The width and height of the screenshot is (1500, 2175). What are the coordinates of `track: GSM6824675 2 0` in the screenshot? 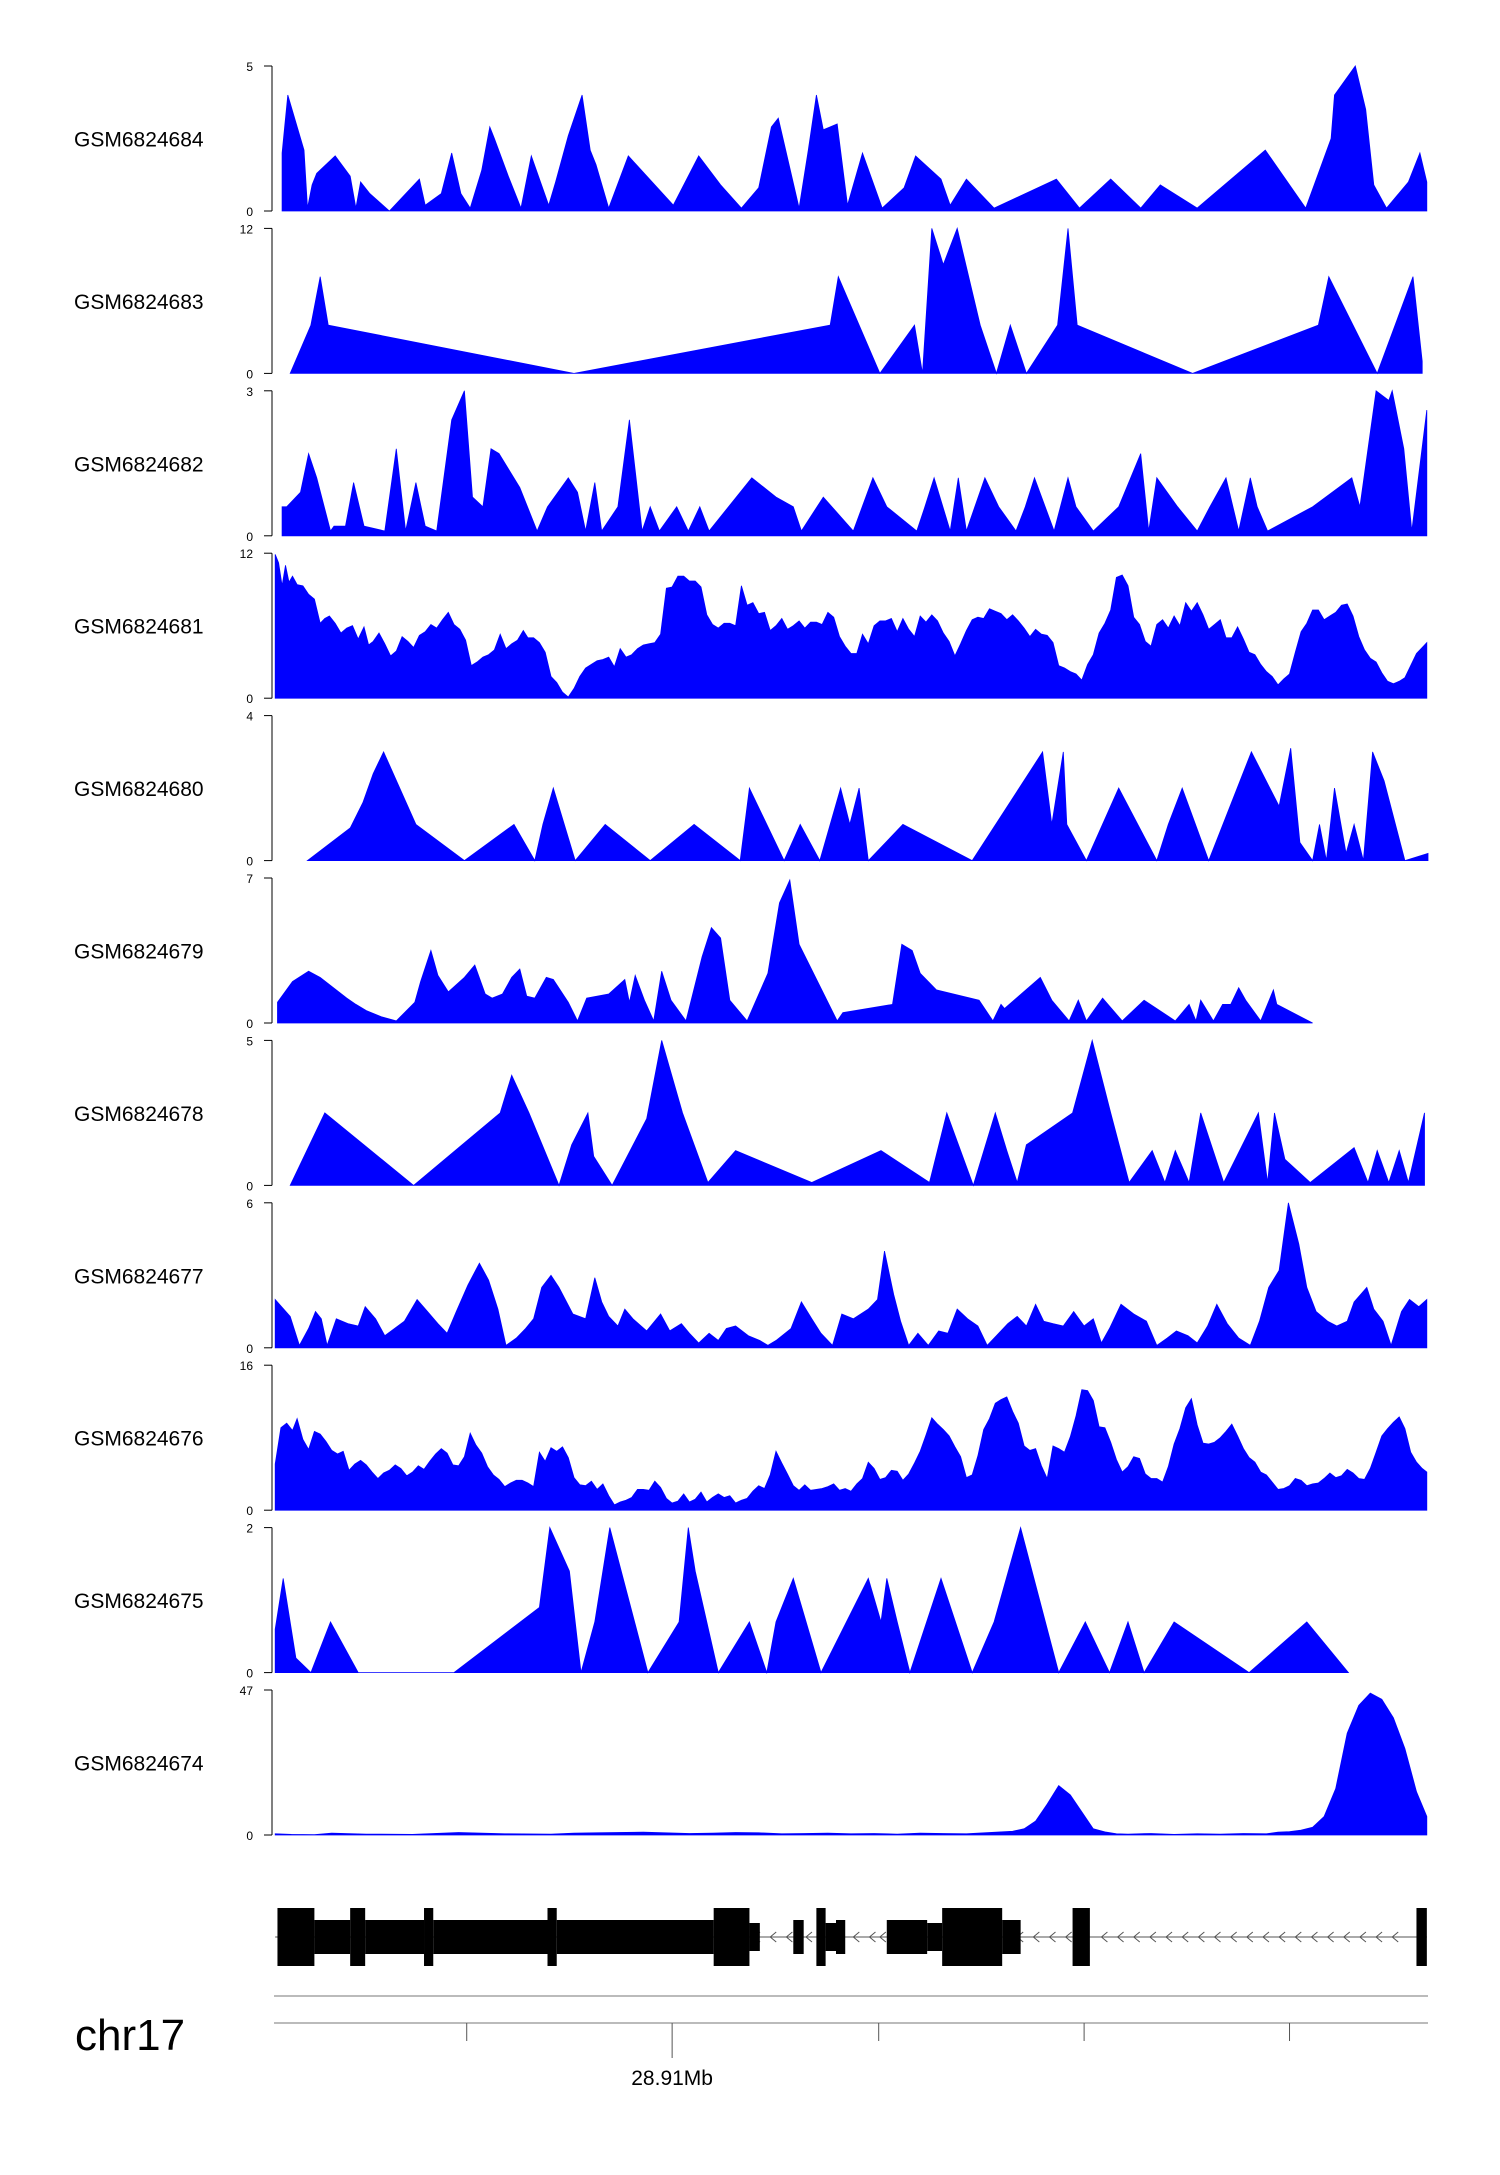 It's located at (712, 1601).